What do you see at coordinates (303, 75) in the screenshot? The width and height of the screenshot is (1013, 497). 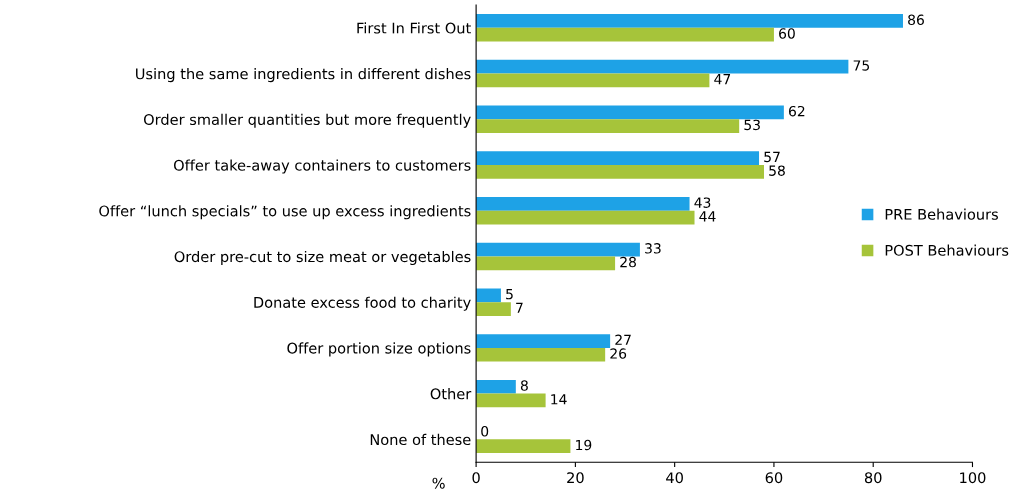 I see `y-tick-label: Using the same ingredients in different dishes` at bounding box center [303, 75].